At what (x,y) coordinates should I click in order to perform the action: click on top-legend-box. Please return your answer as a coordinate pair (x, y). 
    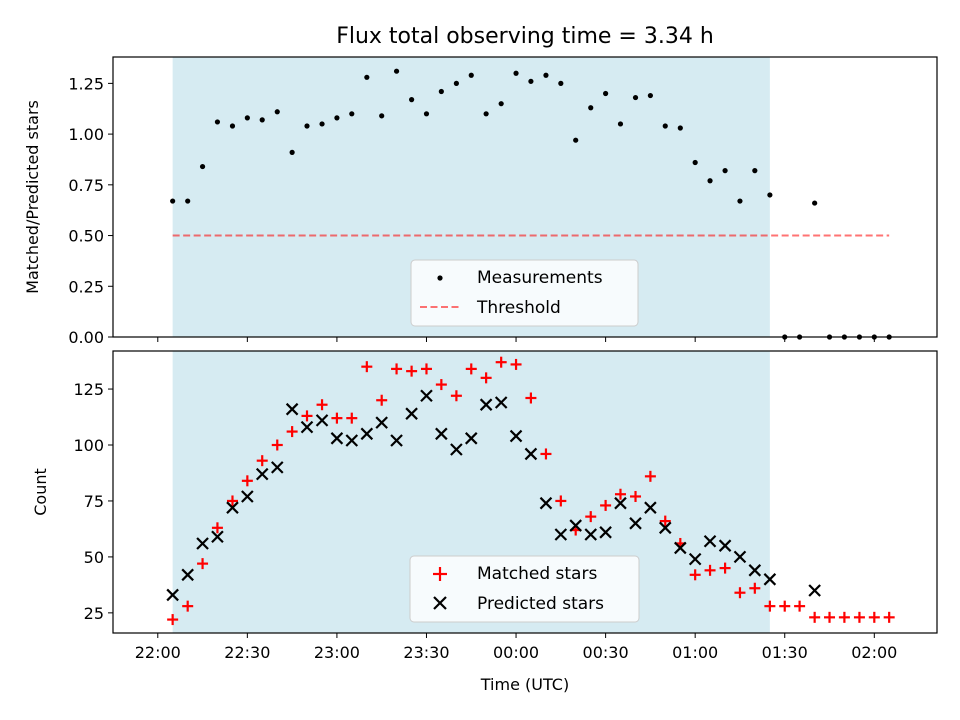
    Looking at the image, I should click on (524, 293).